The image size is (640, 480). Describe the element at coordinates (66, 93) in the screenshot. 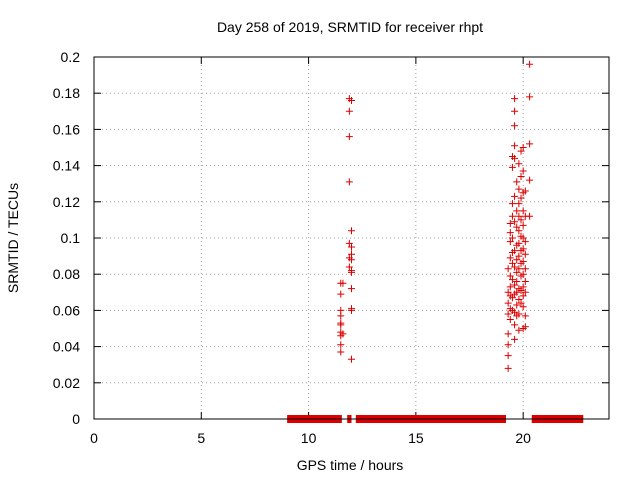

I see `y-tick-label: 0.18` at that location.